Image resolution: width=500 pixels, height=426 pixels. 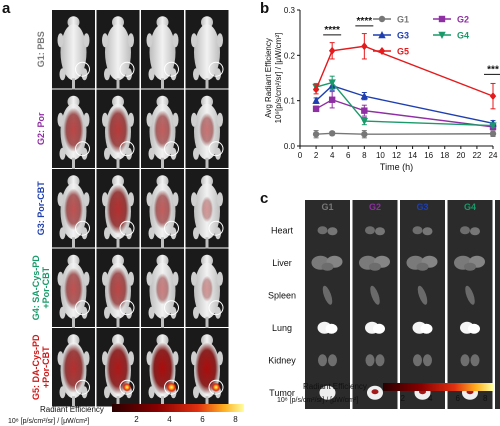 I want to click on group-label: G5: DA-Cys-PD+Por-CBT, so click(x=41, y=367).